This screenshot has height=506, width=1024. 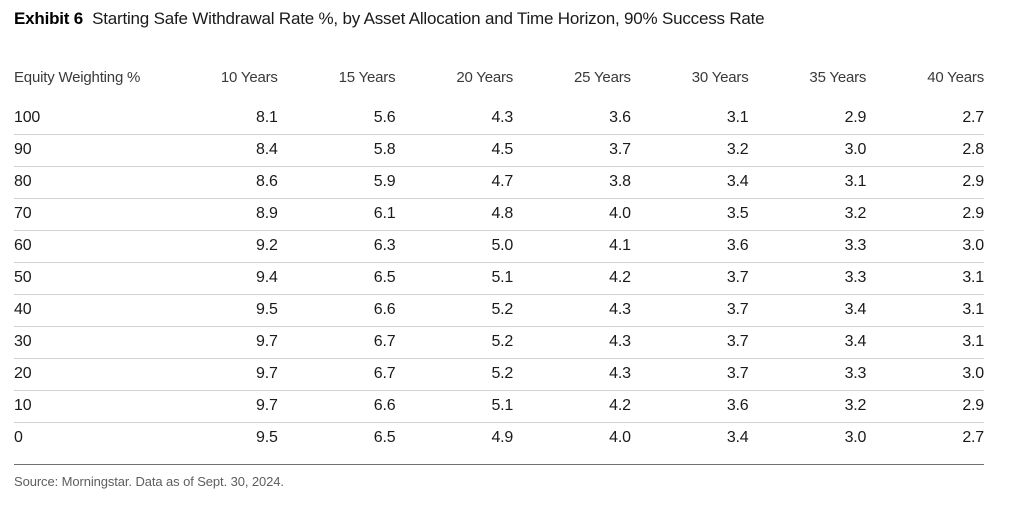 I want to click on cell-withdrawal-rate: 5.1, so click(x=454, y=278).